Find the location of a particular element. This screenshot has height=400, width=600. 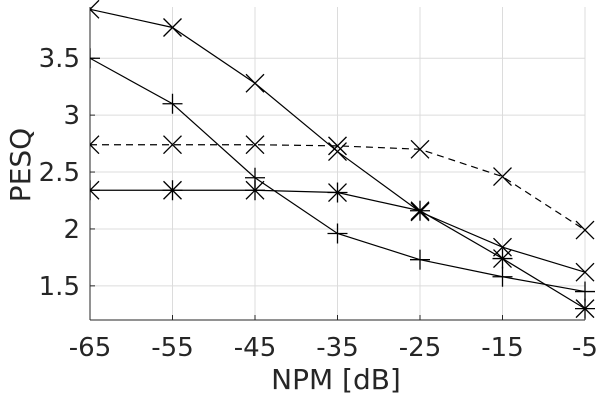

y-tick-label: 3 is located at coordinates (71, 116).